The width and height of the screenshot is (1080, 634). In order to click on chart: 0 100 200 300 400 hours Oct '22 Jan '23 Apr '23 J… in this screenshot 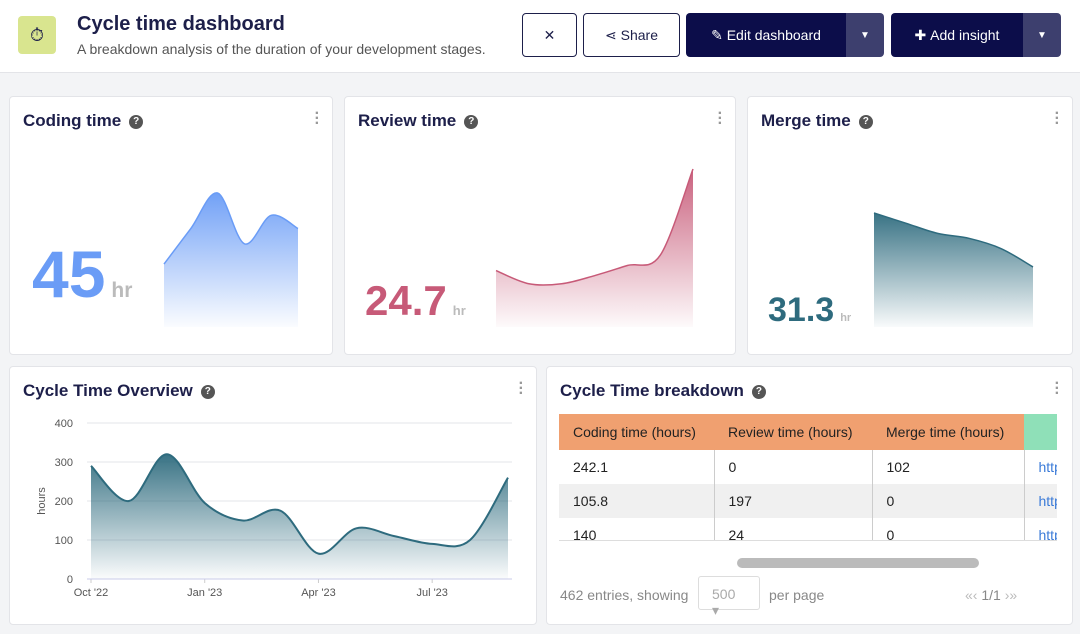, I will do `click(274, 508)`.